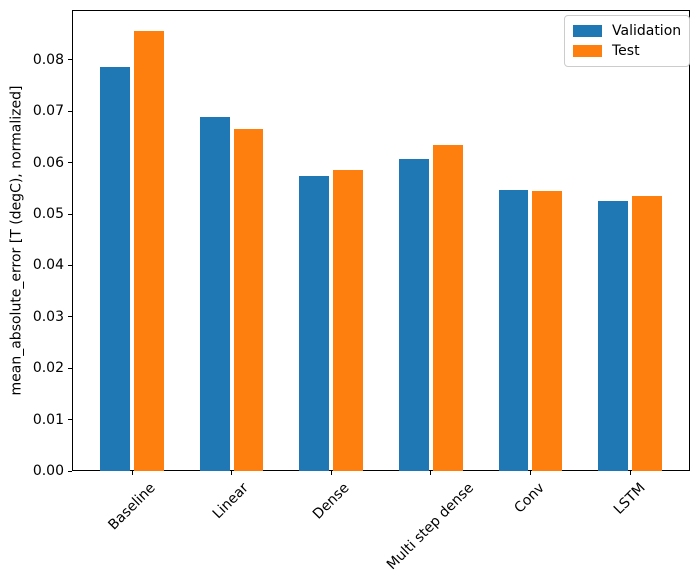  Describe the element at coordinates (314, 323) in the screenshot. I see `bar-validation-dense` at that location.